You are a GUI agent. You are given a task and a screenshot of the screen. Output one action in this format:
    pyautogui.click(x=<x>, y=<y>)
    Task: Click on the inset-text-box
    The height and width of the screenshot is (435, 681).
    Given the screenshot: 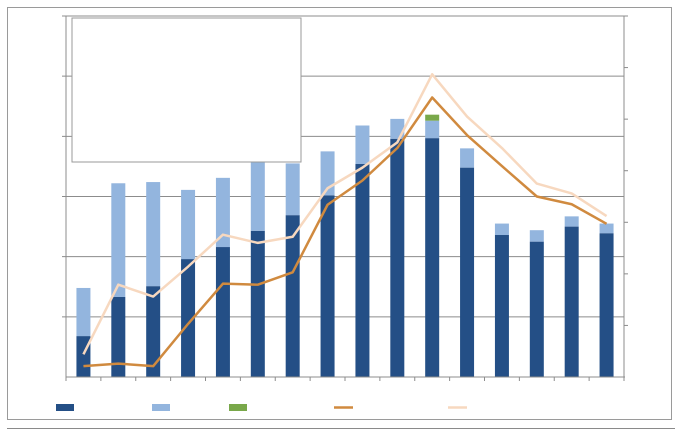 What is the action you would take?
    pyautogui.click(x=186, y=90)
    